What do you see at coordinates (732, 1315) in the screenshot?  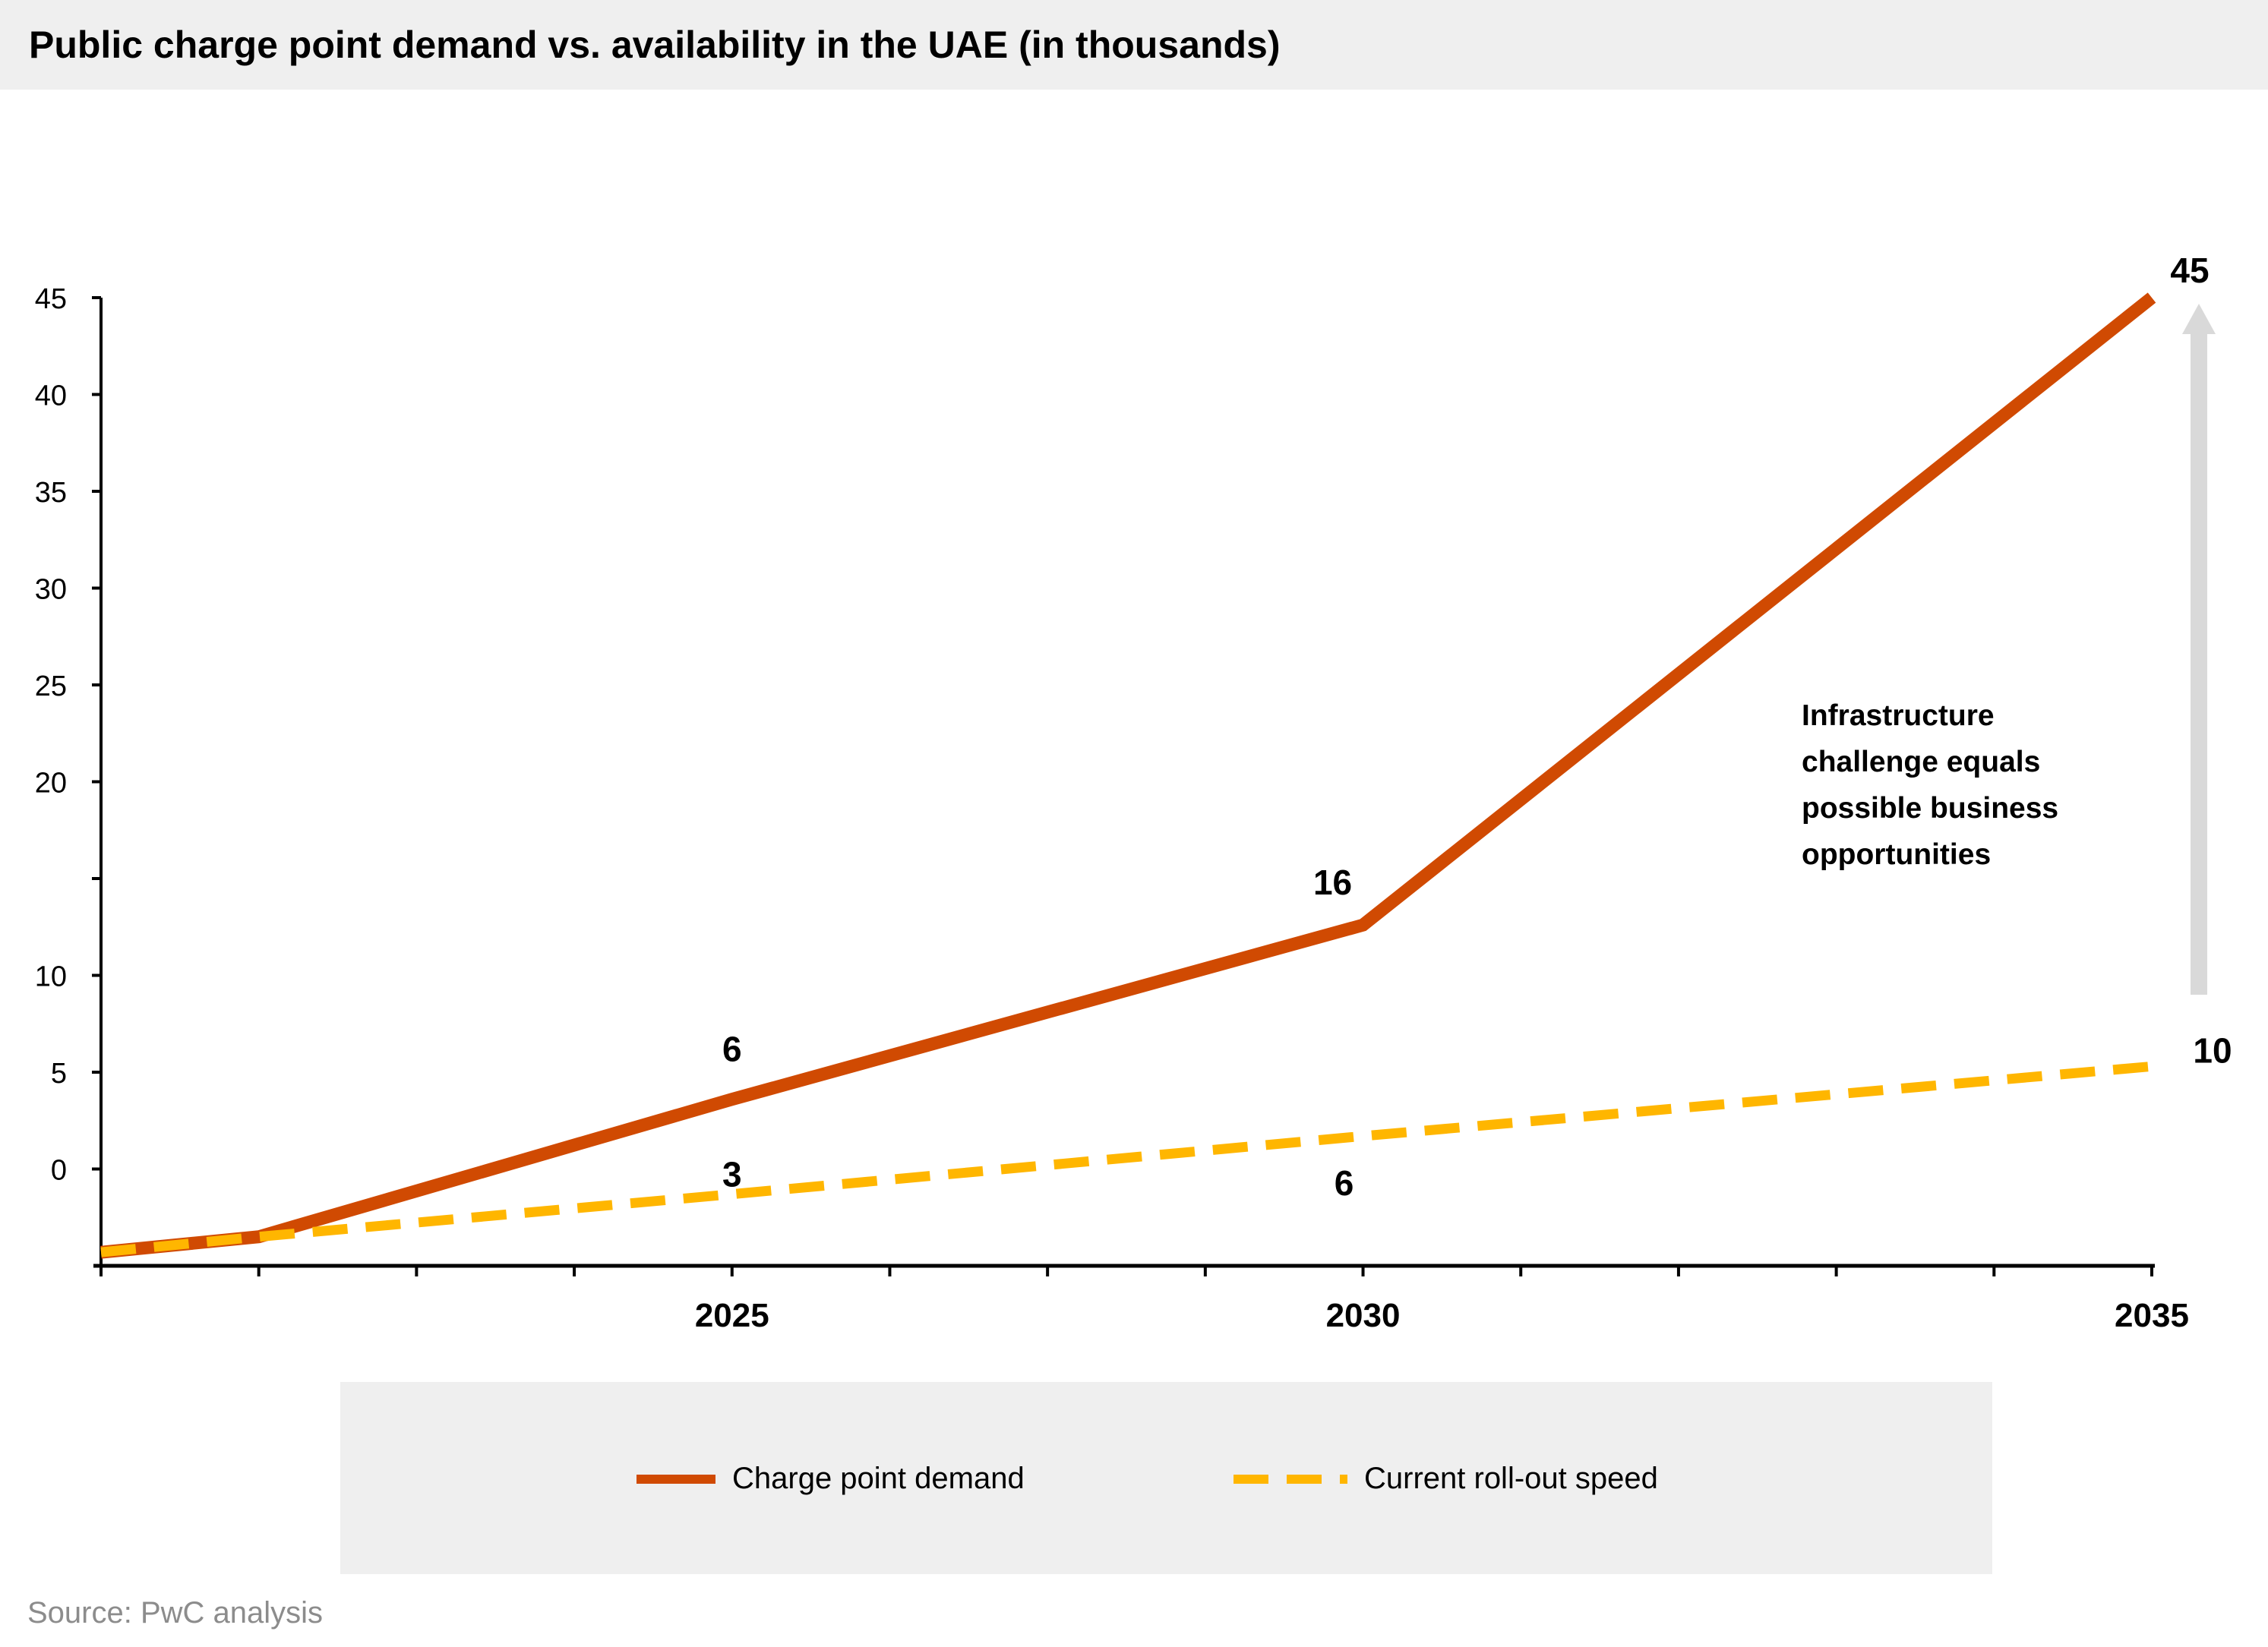 I see `x-tick-label: 2025` at bounding box center [732, 1315].